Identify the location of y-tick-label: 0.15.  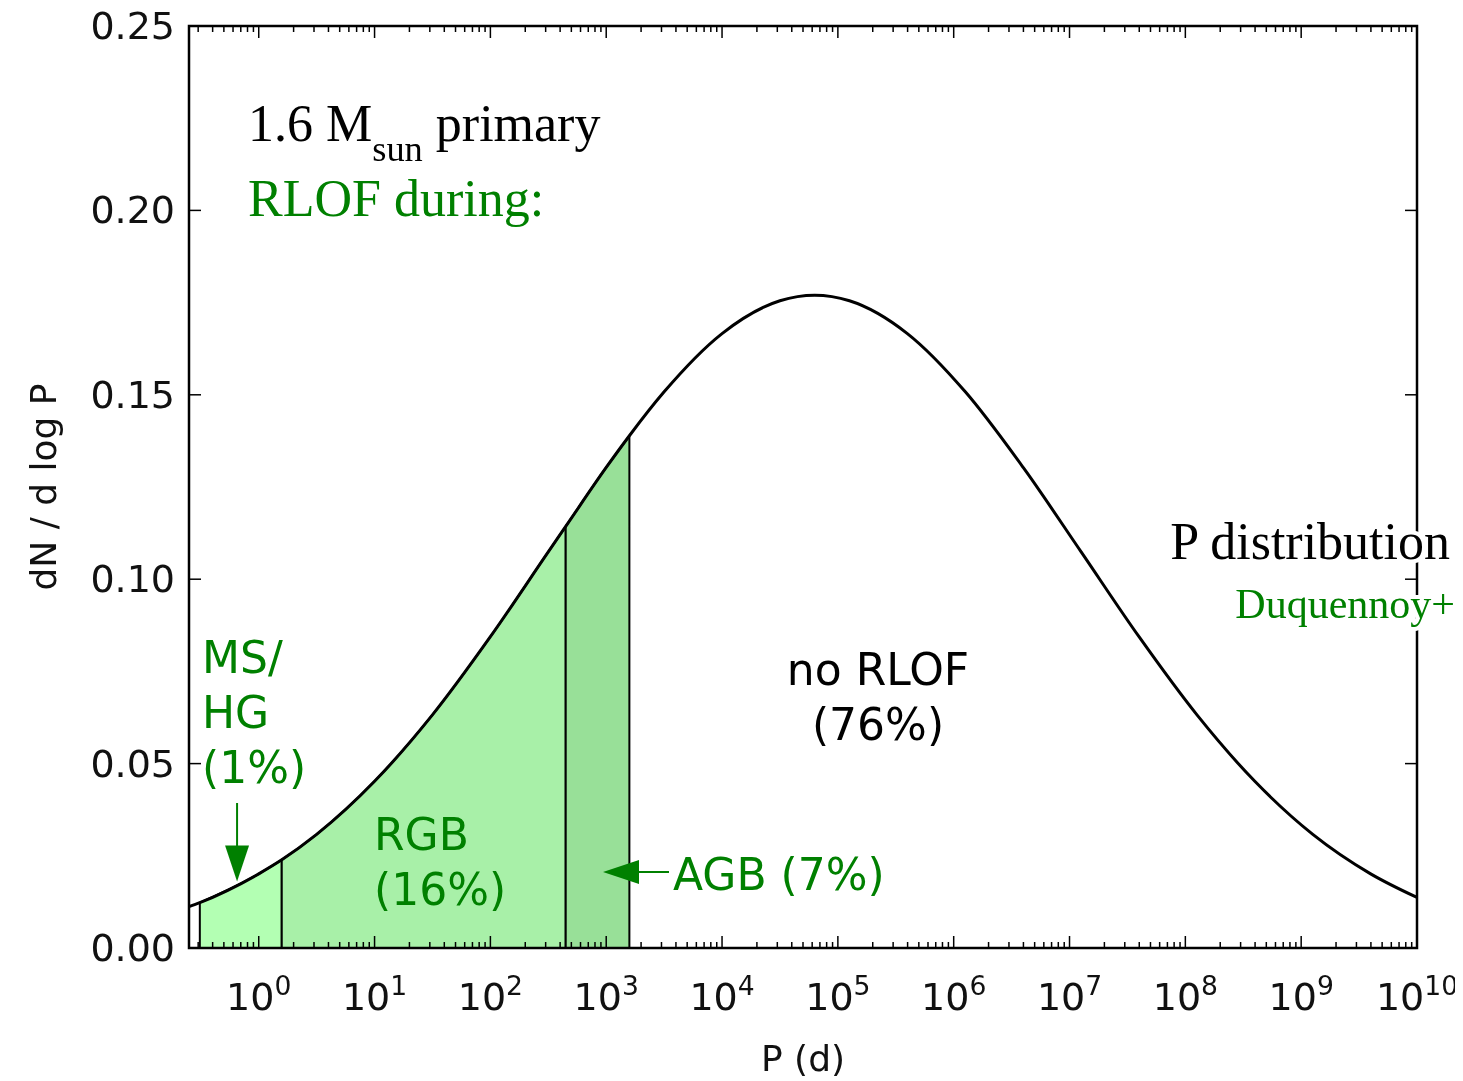
(132, 394).